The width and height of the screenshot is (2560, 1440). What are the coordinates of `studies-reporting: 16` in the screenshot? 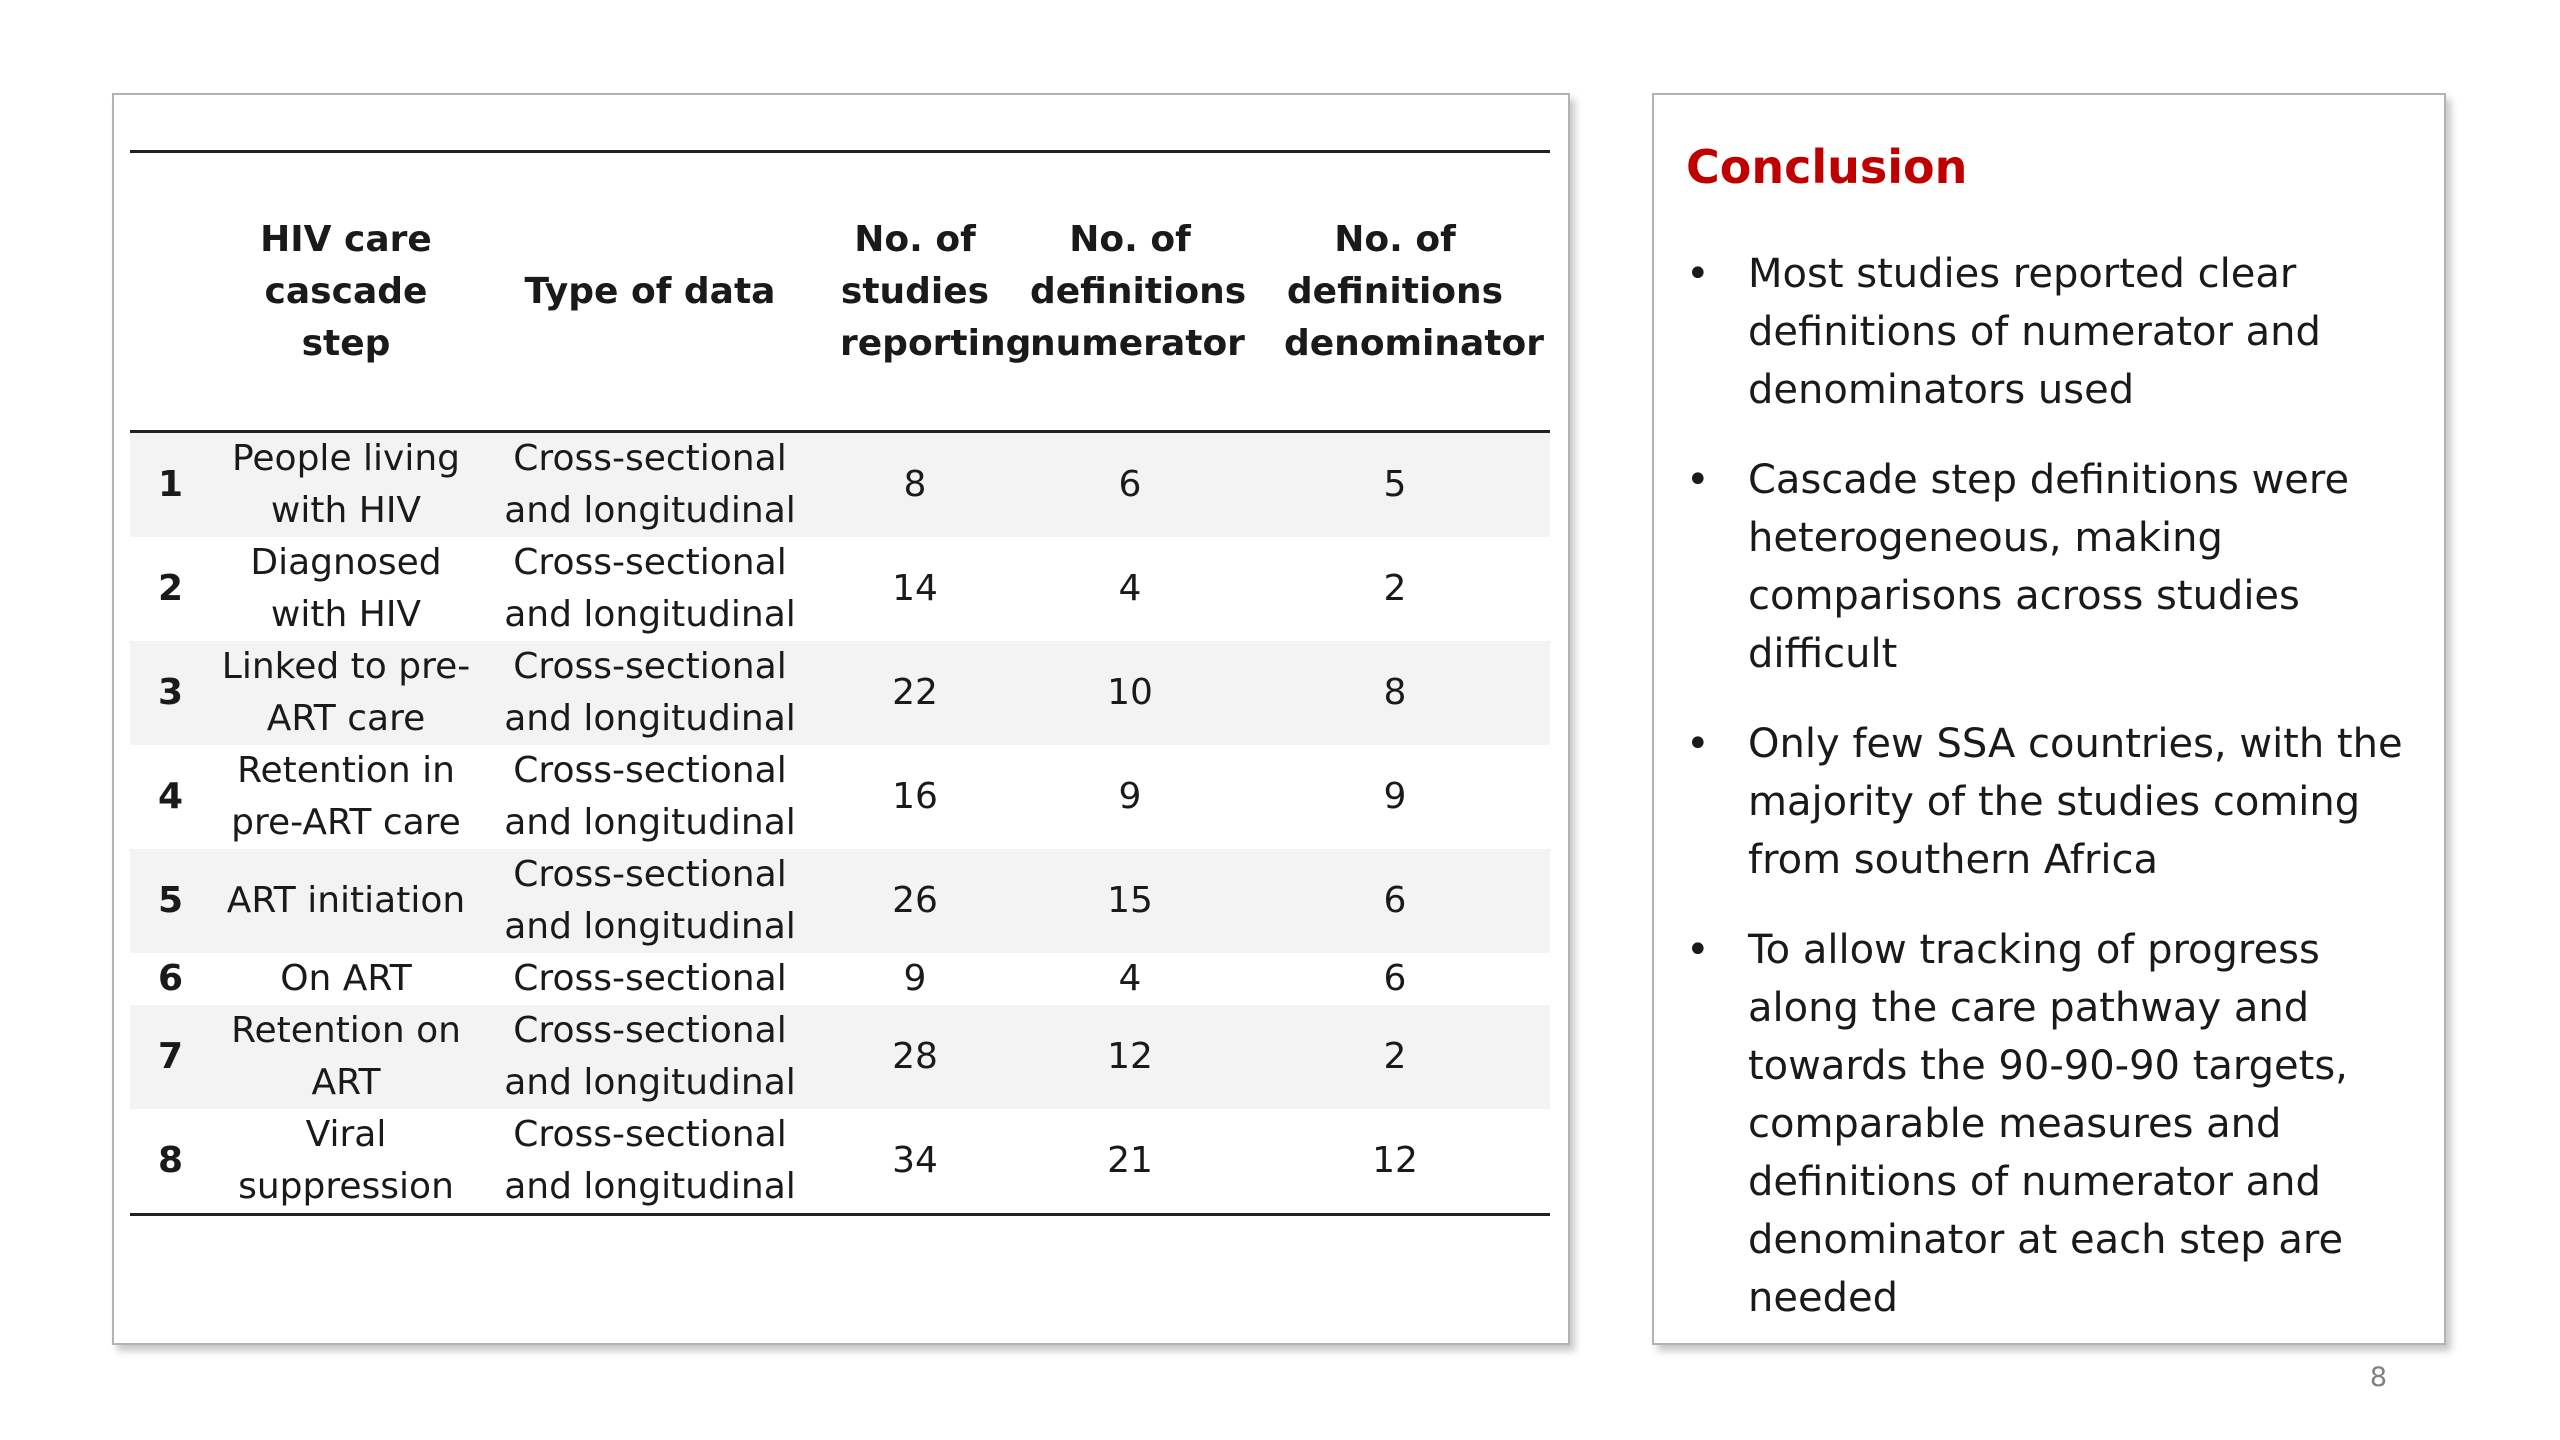 It's located at (915, 796).